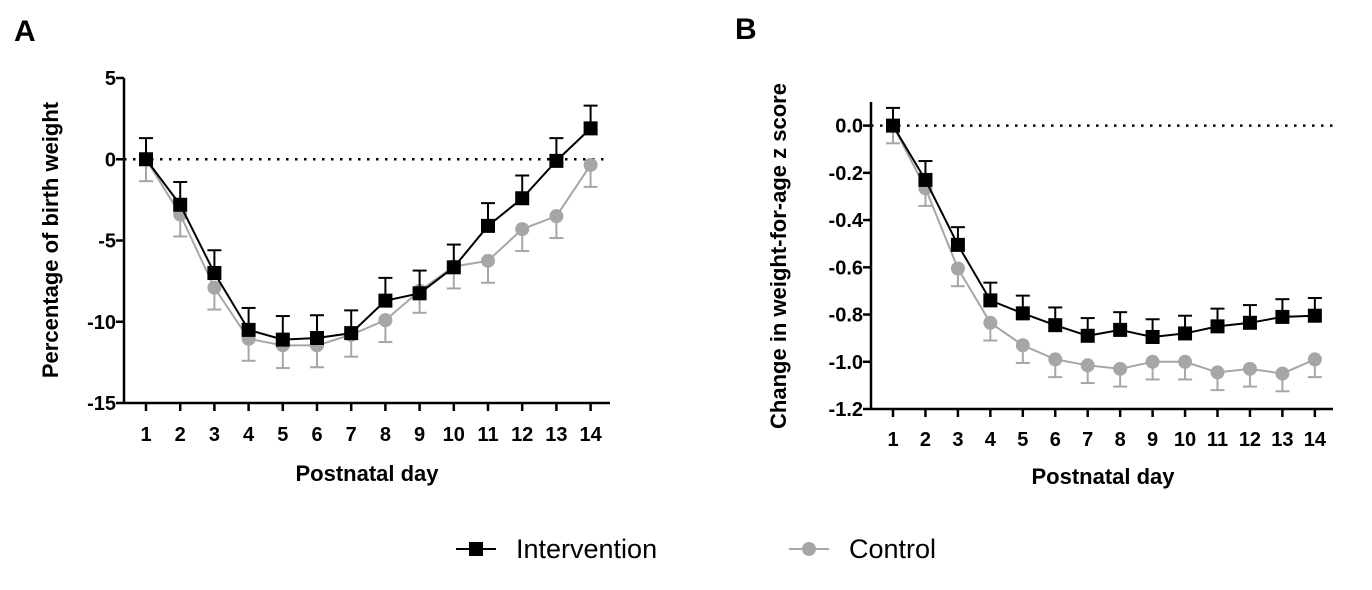 This screenshot has width=1372, height=590. What do you see at coordinates (846, 268) in the screenshot?
I see `panel-b-y-tick-label: -0.6` at bounding box center [846, 268].